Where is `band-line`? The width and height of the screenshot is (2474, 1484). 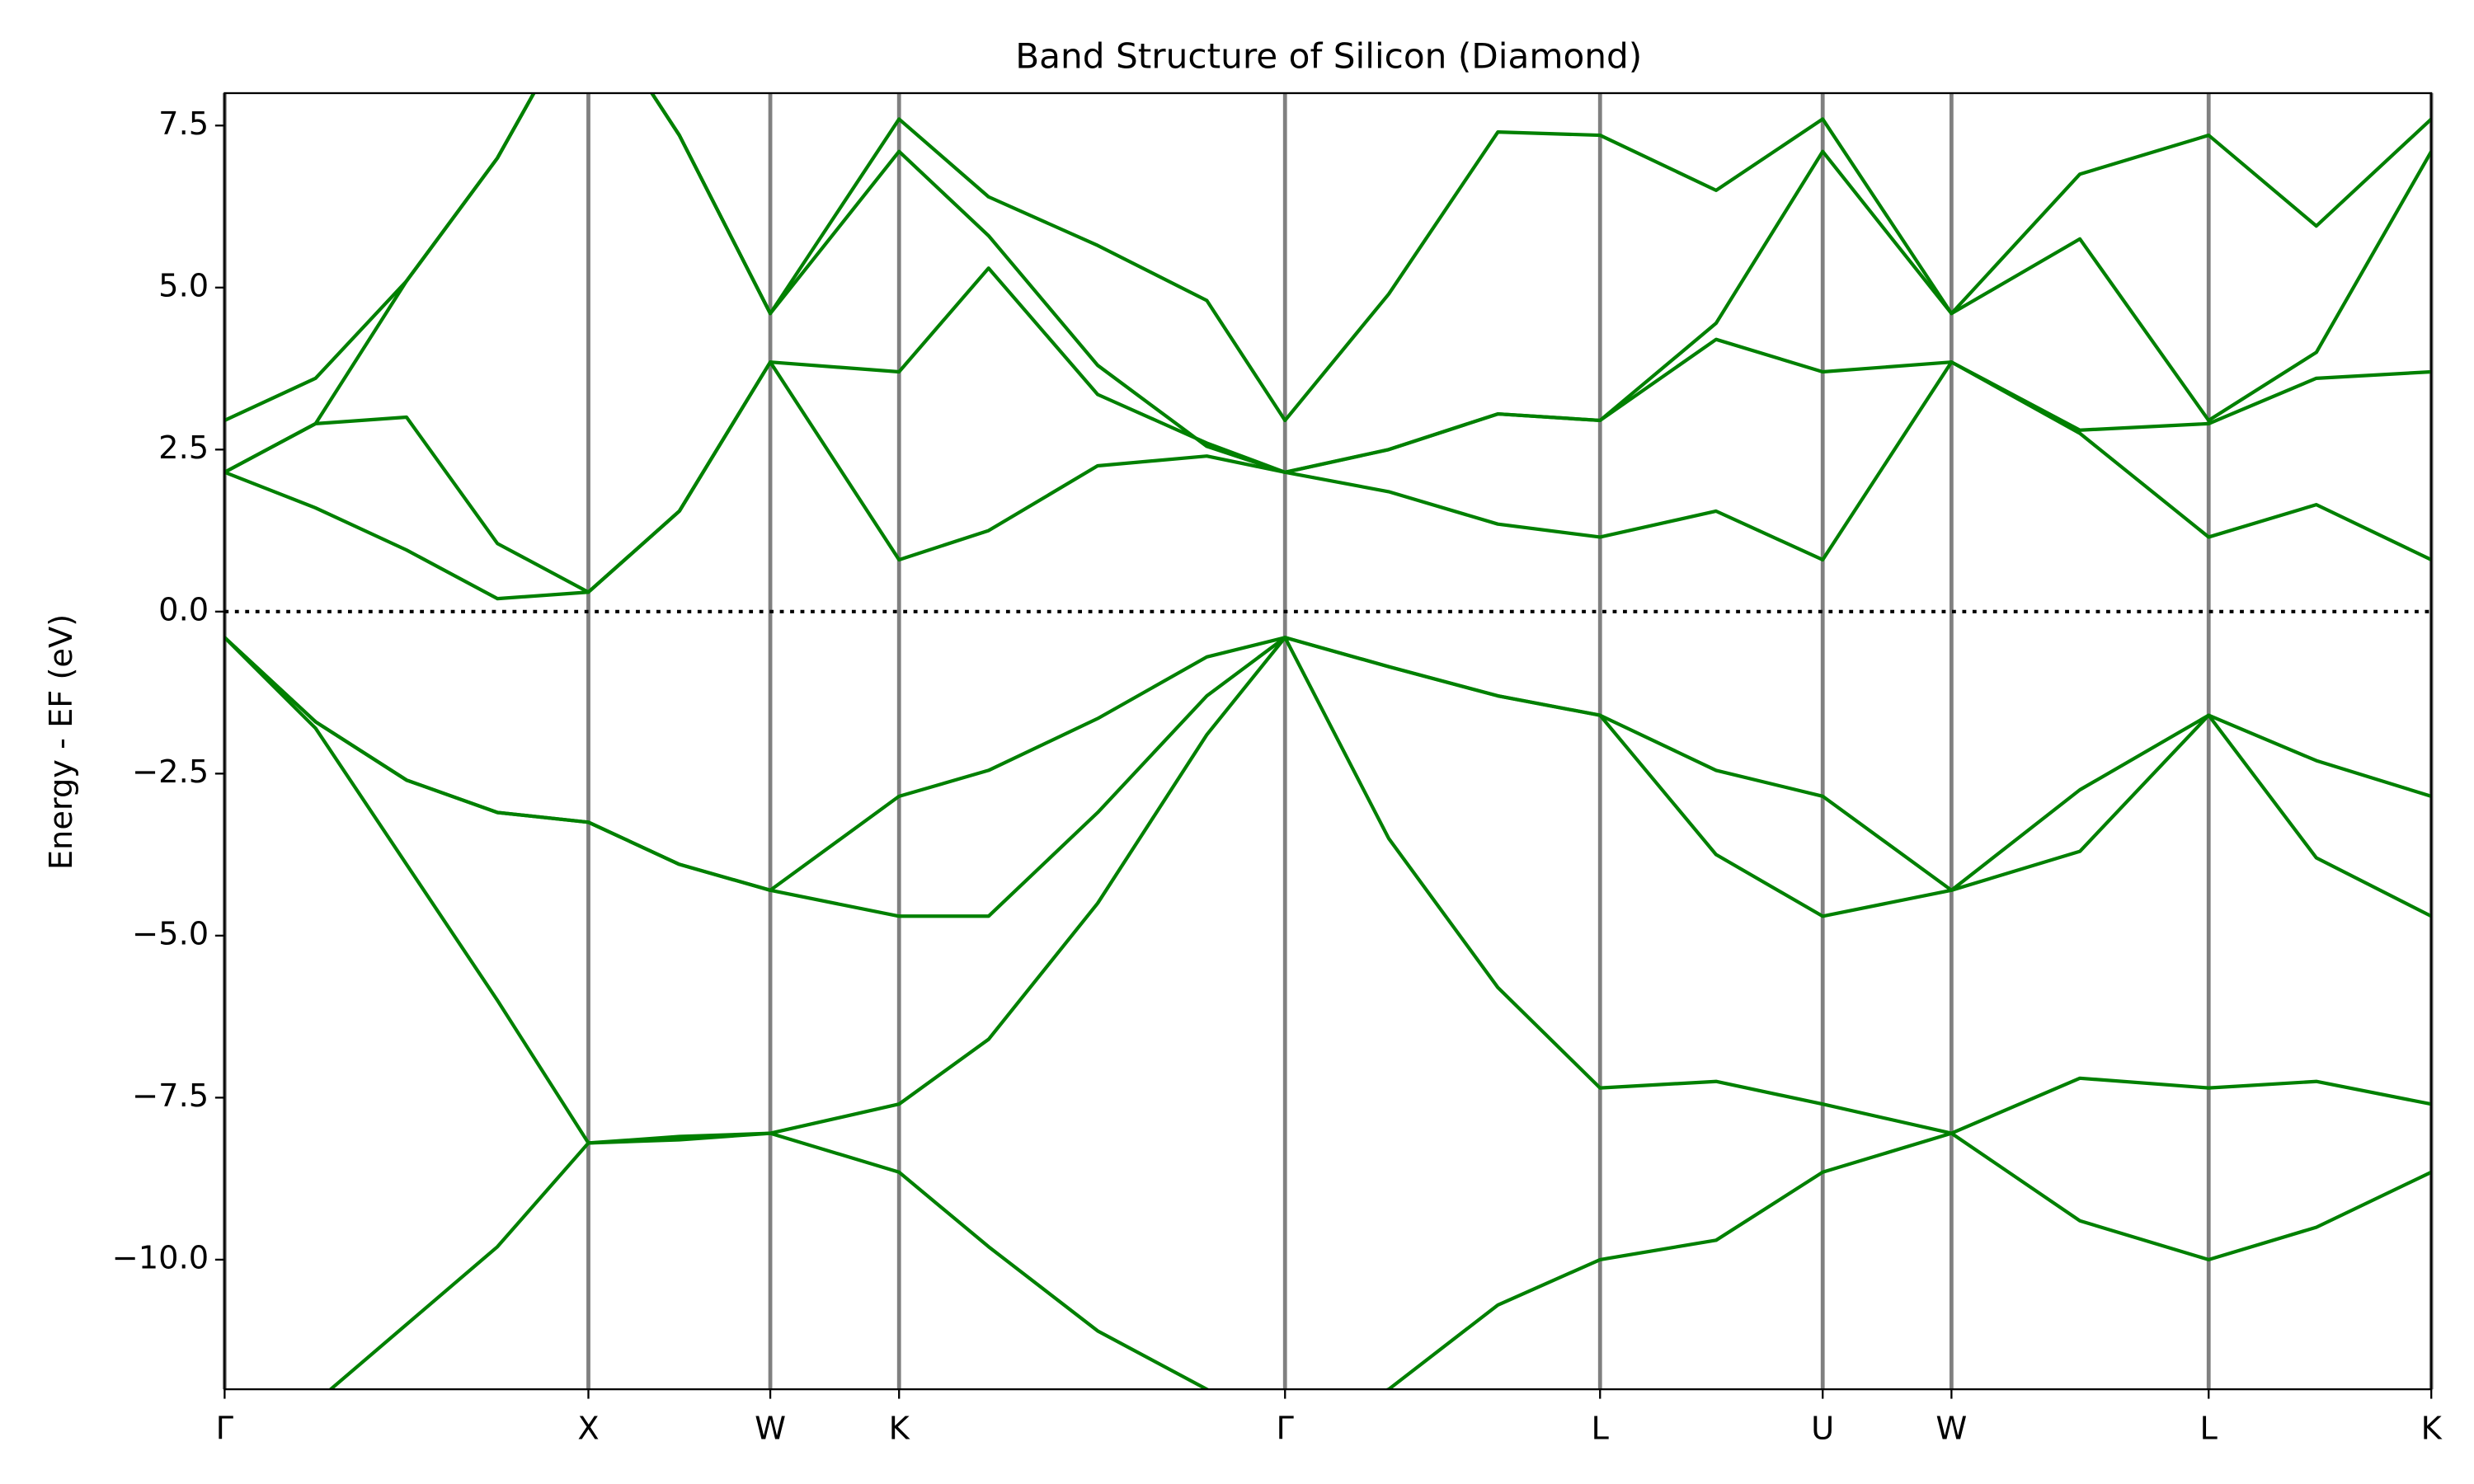 band-line is located at coordinates (1379, 1260).